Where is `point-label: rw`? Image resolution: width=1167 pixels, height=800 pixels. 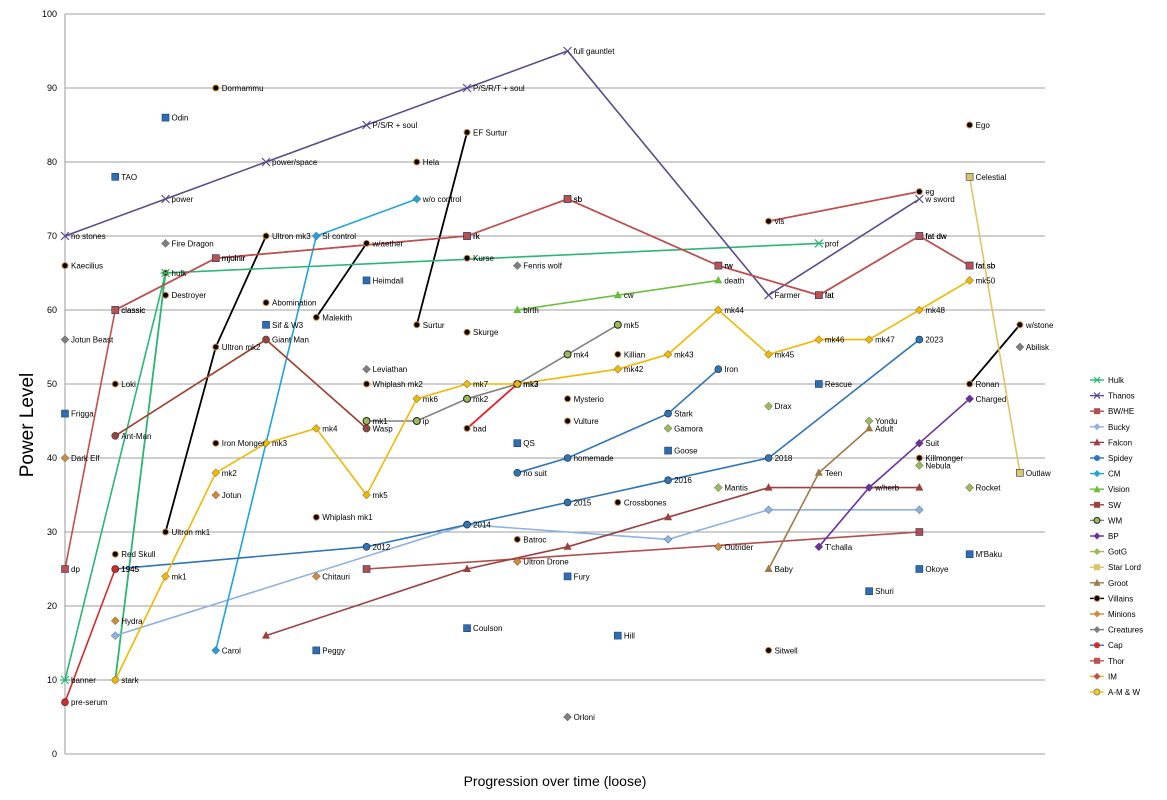
point-label: rw is located at coordinates (728, 266).